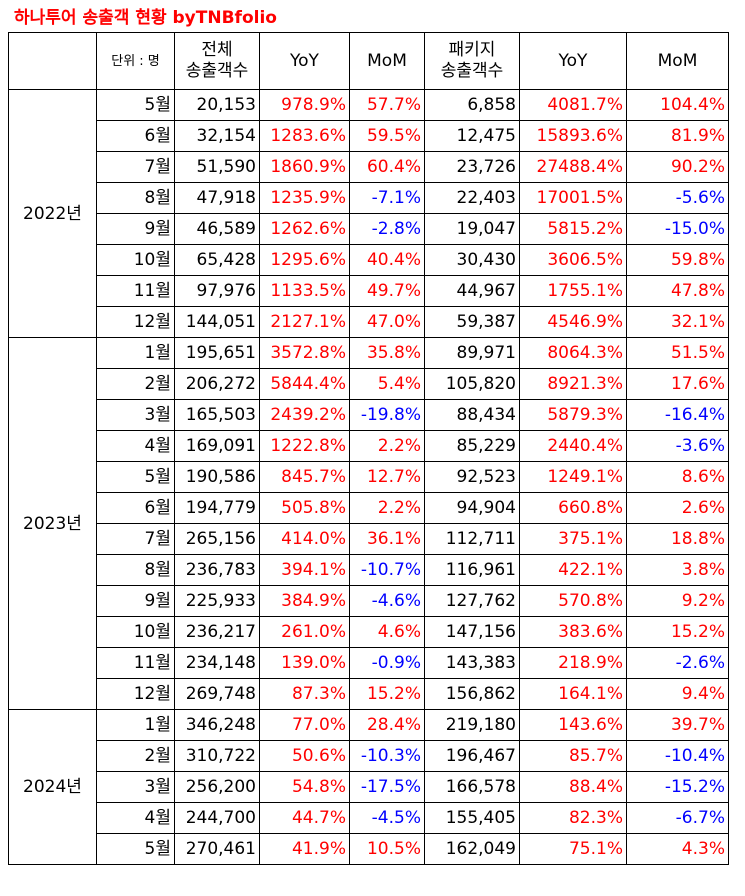 The image size is (745, 896). What do you see at coordinates (52, 787) in the screenshot?
I see `year-cell: 2024년` at bounding box center [52, 787].